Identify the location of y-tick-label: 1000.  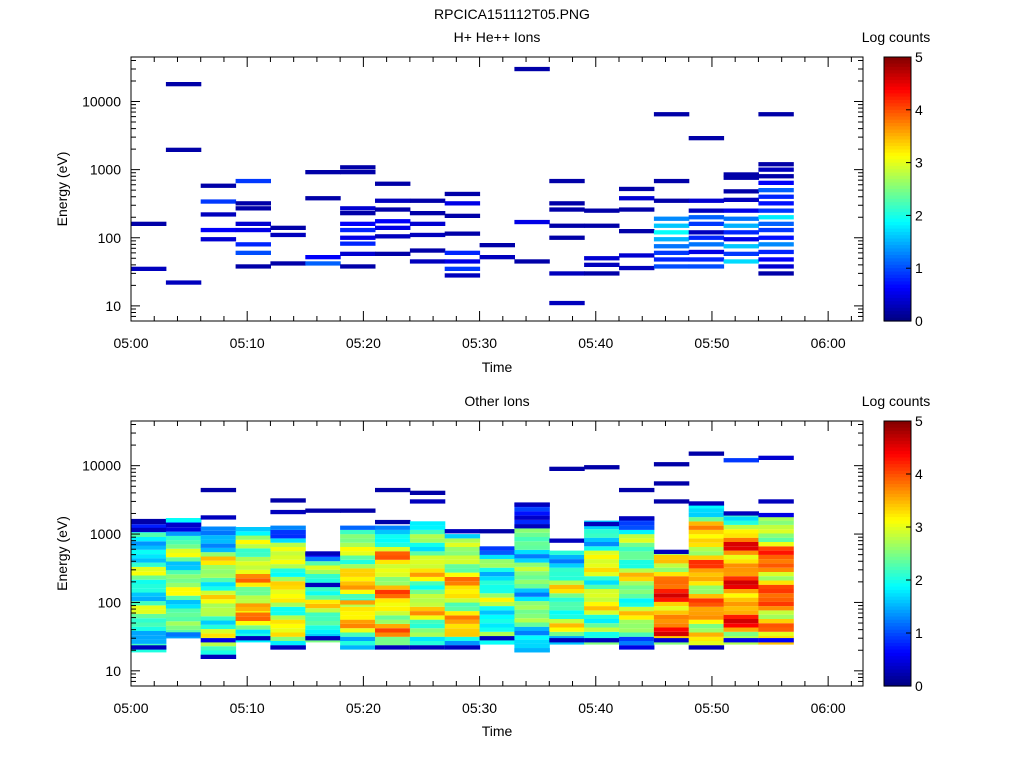
(105, 170).